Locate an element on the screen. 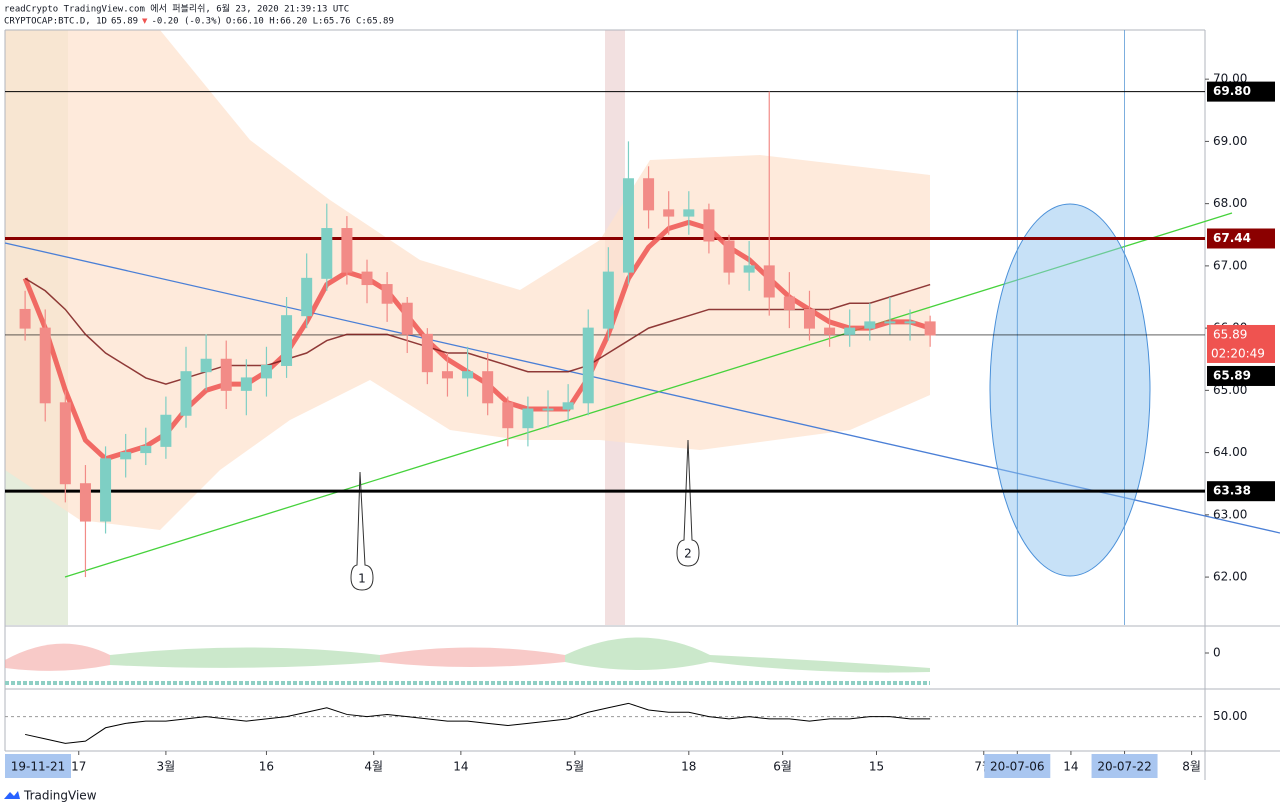 The height and width of the screenshot is (807, 1280). y-tick-label: 68.00 is located at coordinates (1230, 203).